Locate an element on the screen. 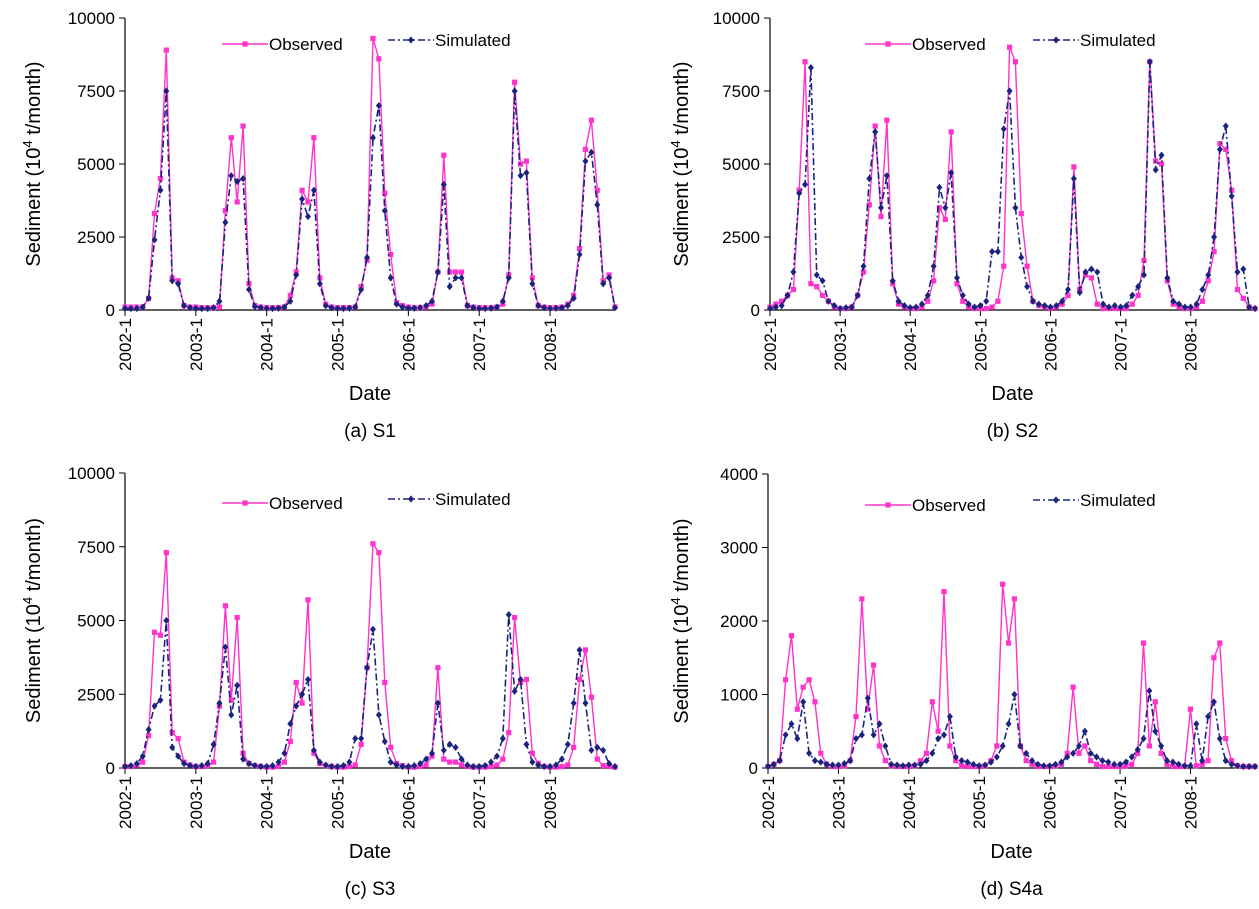  x-tick-label: 2004-1 is located at coordinates (910, 344).